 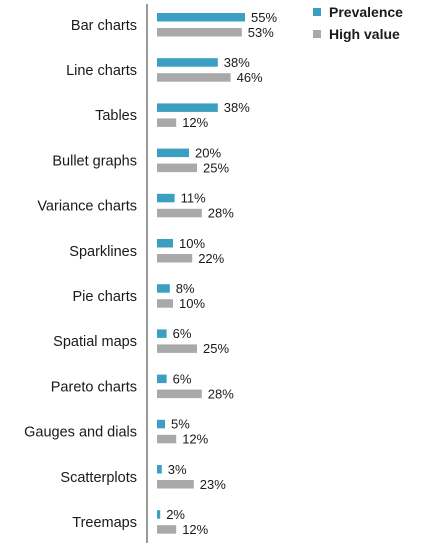 I want to click on legend-label-high-value: High value, so click(x=364, y=34).